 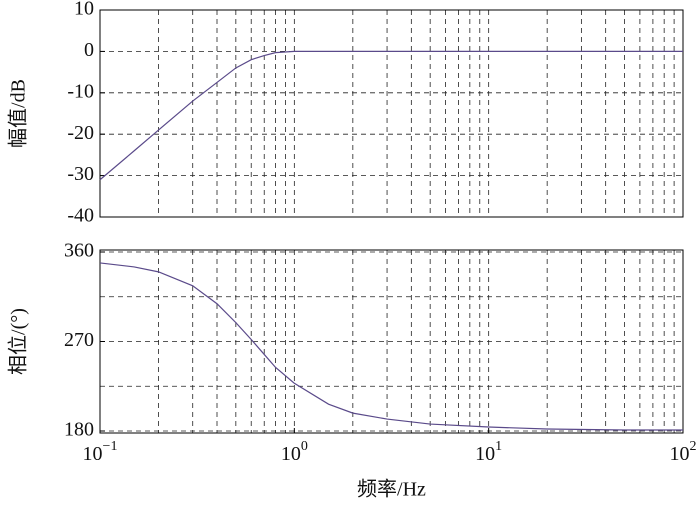 What do you see at coordinates (80, 91) in the screenshot?
I see `y-tick-label: -10` at bounding box center [80, 91].